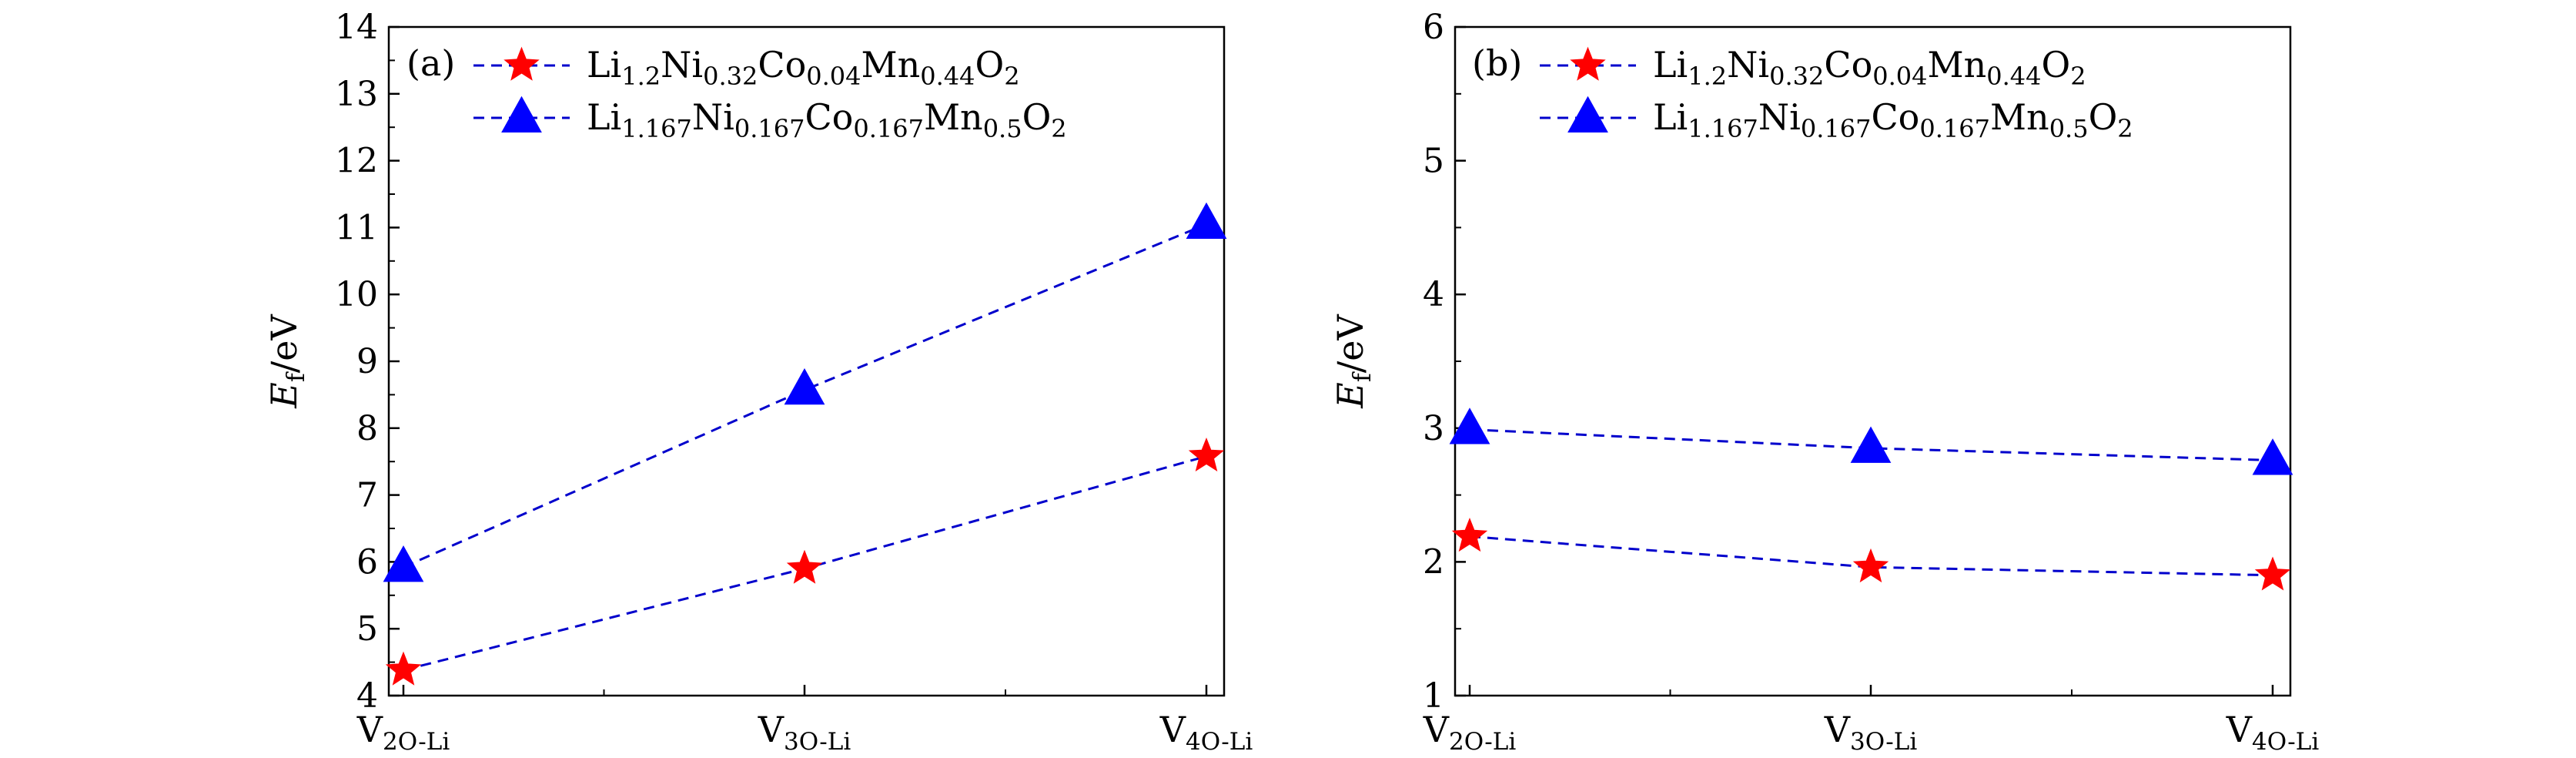  Describe the element at coordinates (357, 28) in the screenshot. I see `y-tick-label: 14` at that location.